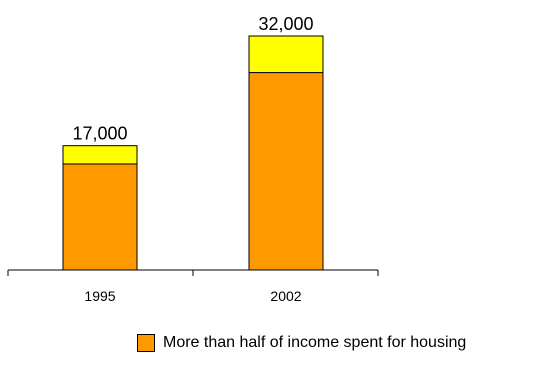  Describe the element at coordinates (193, 286) in the screenshot. I see `x-axis: 1995 2002` at that location.